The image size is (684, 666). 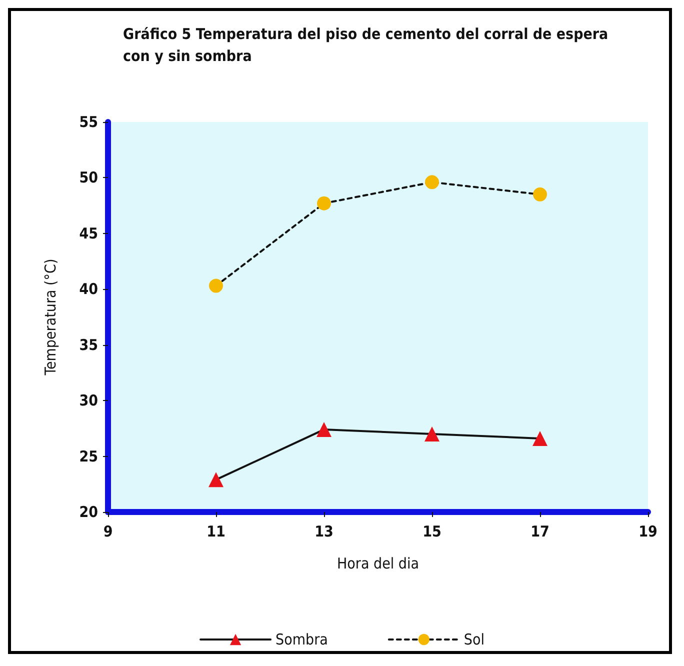 I want to click on x-tick-label: 11, so click(x=216, y=531).